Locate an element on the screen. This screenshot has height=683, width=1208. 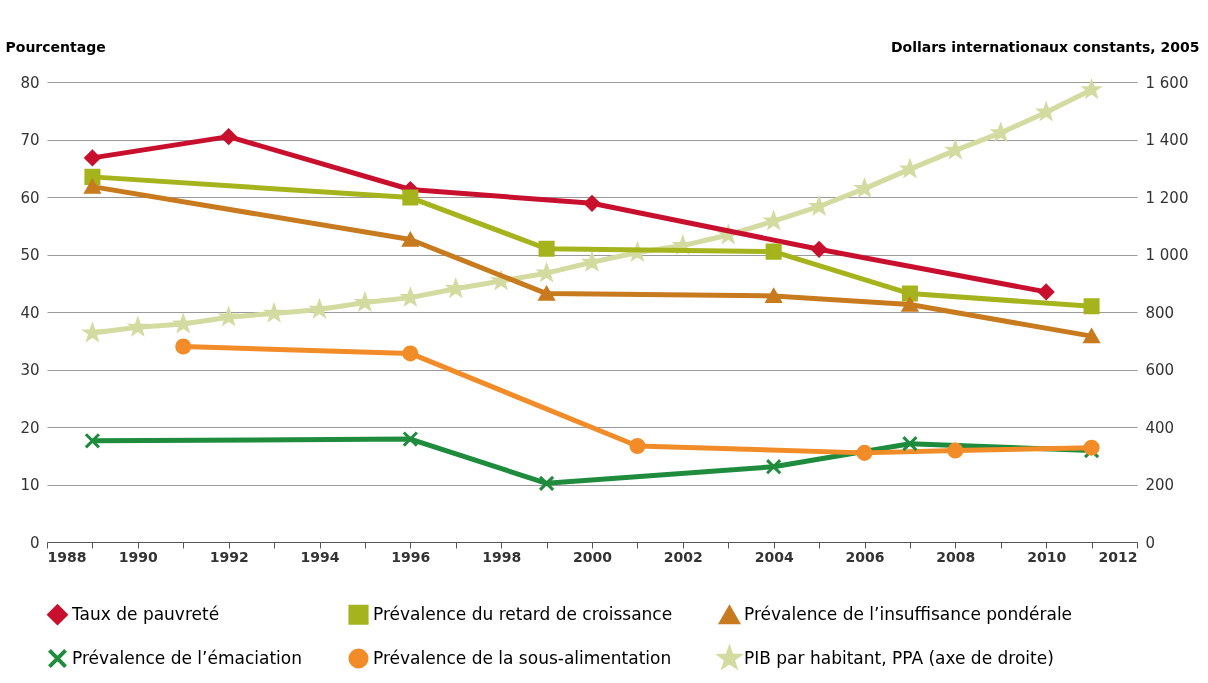
y-tick-label: 0 is located at coordinates (34, 542).